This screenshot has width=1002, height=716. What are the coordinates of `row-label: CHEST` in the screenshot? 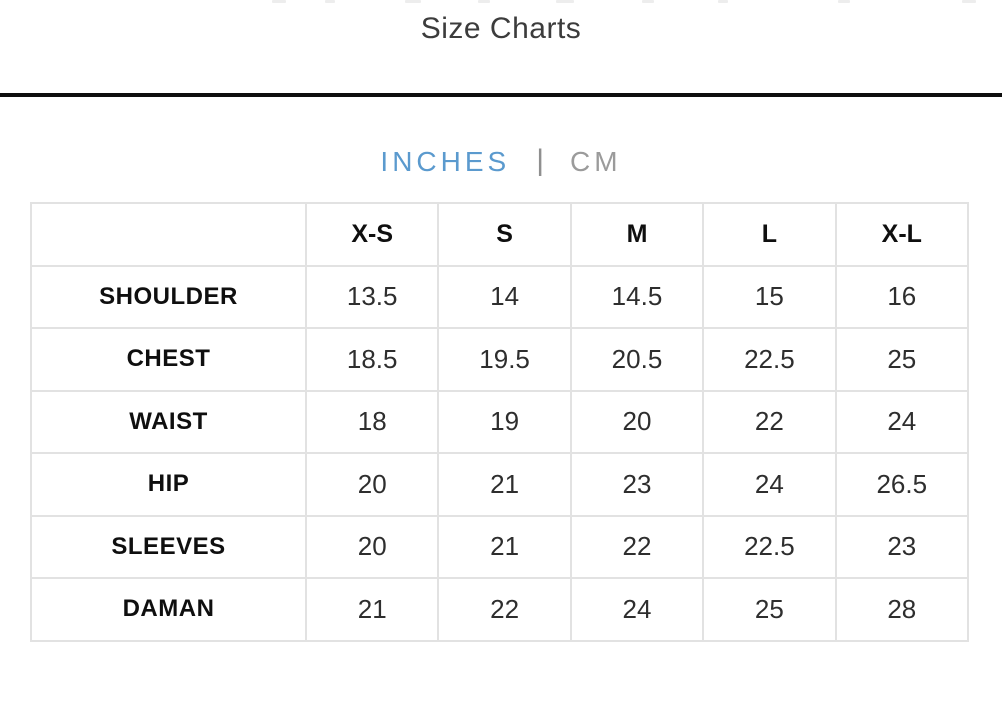 It's located at (168, 359).